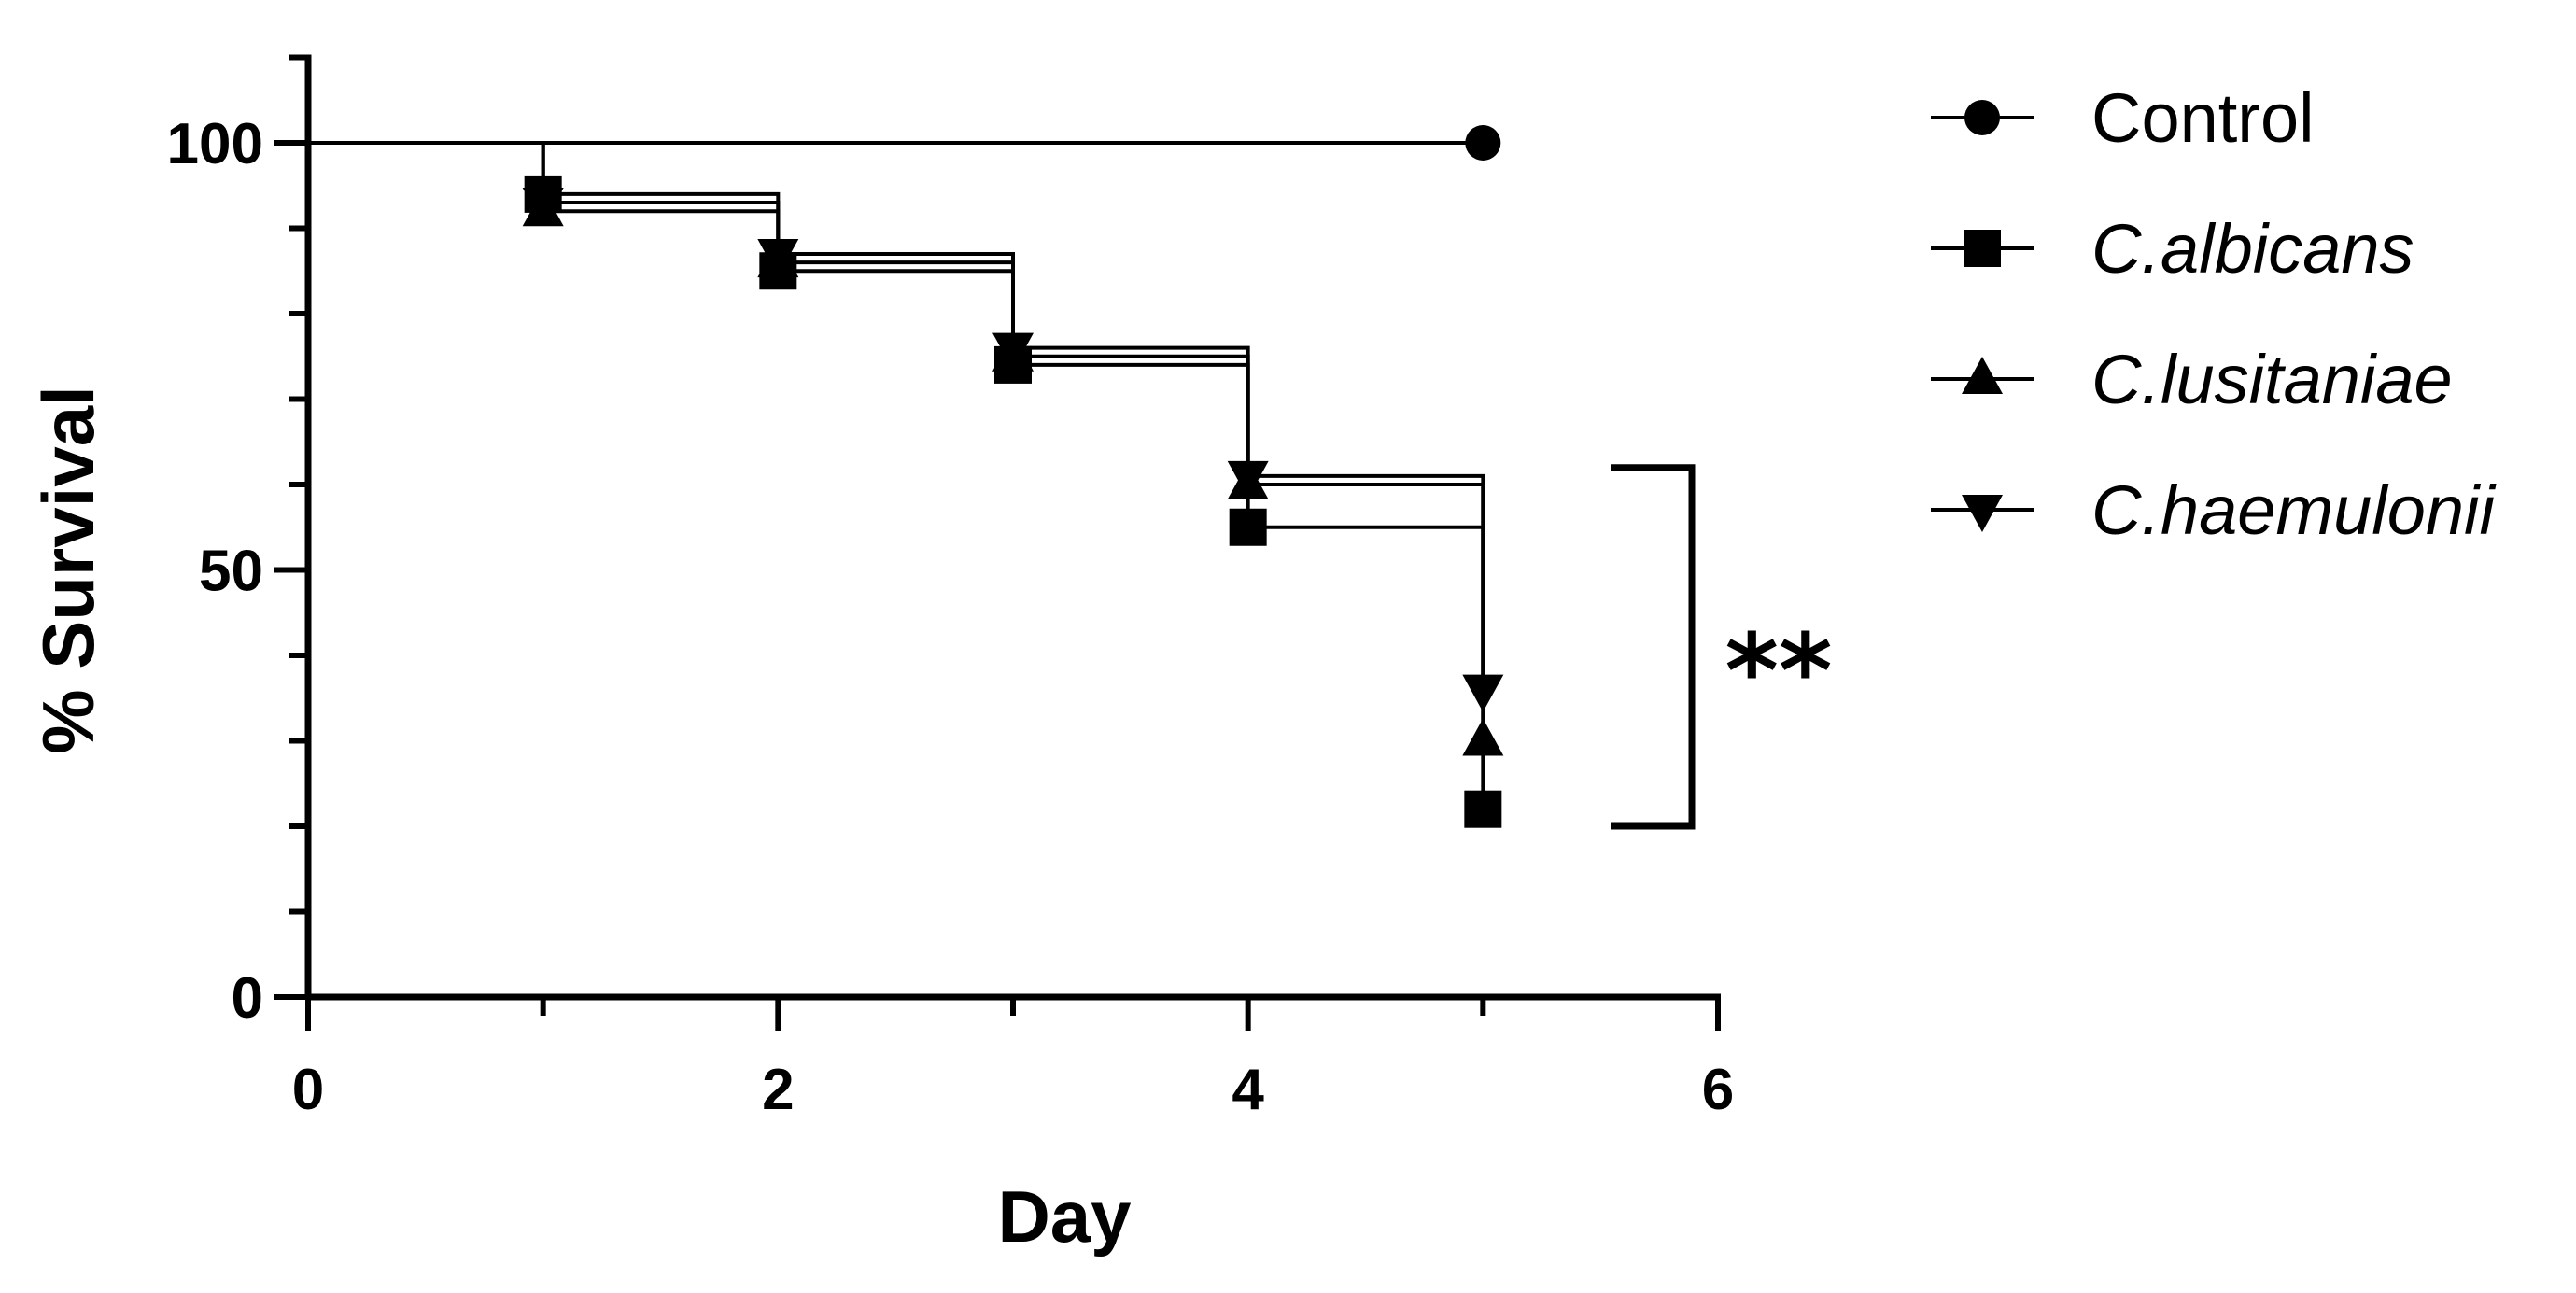  What do you see at coordinates (778, 1090) in the screenshot?
I see `x-tick-label: 2` at bounding box center [778, 1090].